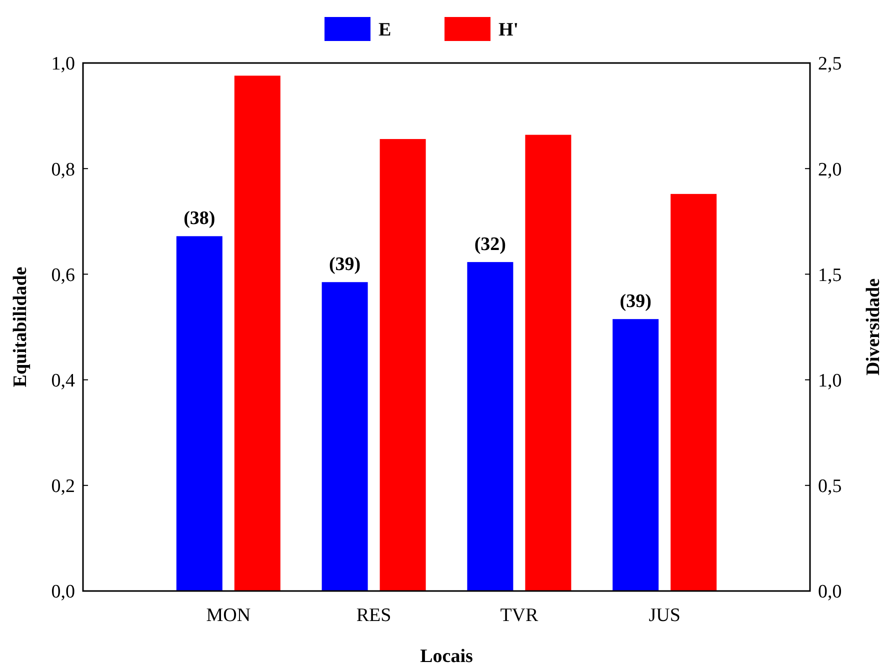 Image resolution: width=889 pixels, height=666 pixels. I want to click on y-axis-title: Equitabilidade, so click(20, 327).